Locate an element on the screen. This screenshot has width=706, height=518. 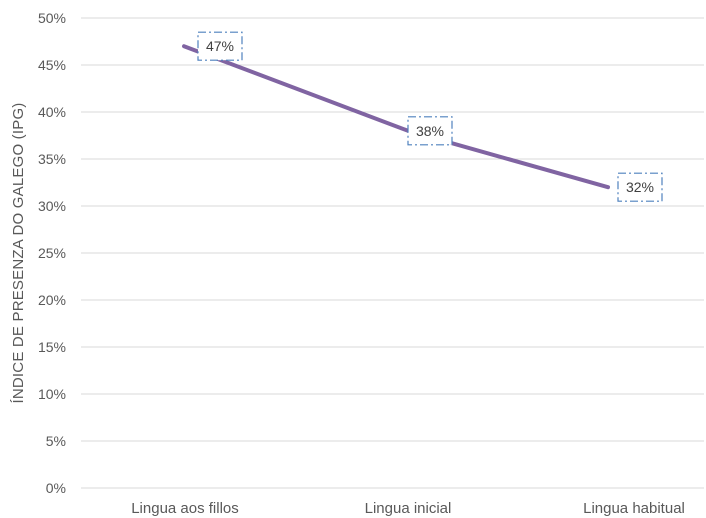
y-axis-tick-labels: 0% 5% 10% 15% 20% 25% 30% 35% 40% 45% 50% is located at coordinates (52, 253).